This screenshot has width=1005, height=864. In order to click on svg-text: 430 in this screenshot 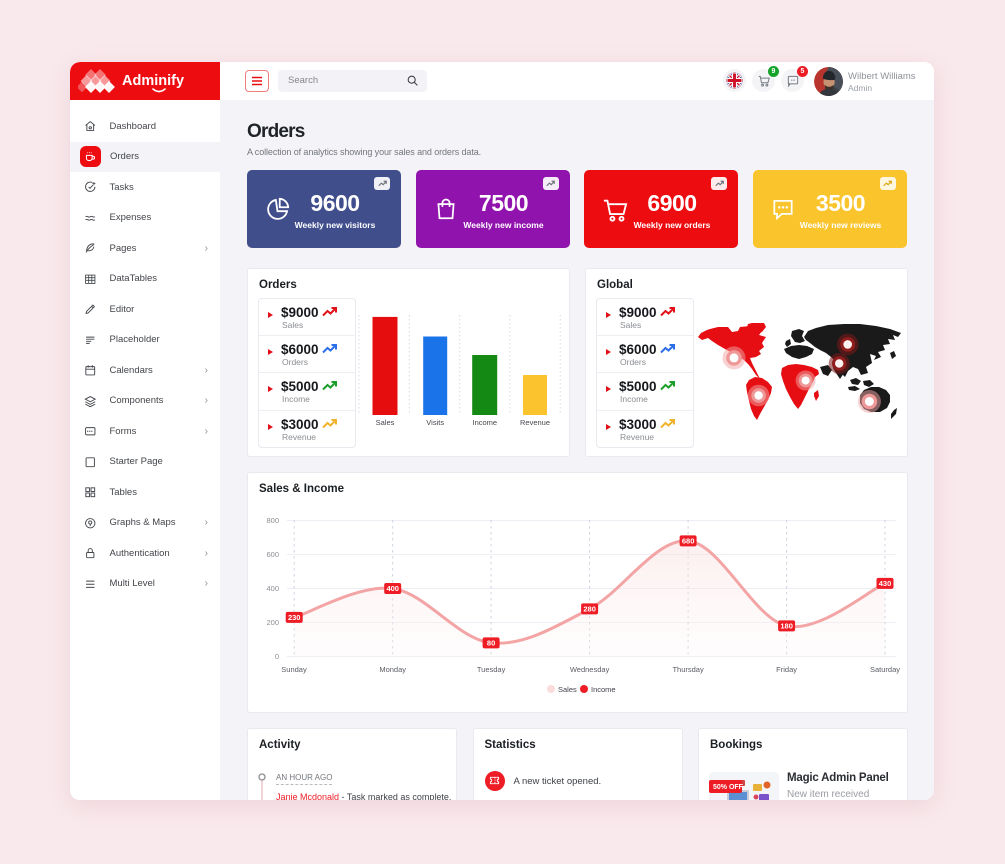, I will do `click(885, 583)`.